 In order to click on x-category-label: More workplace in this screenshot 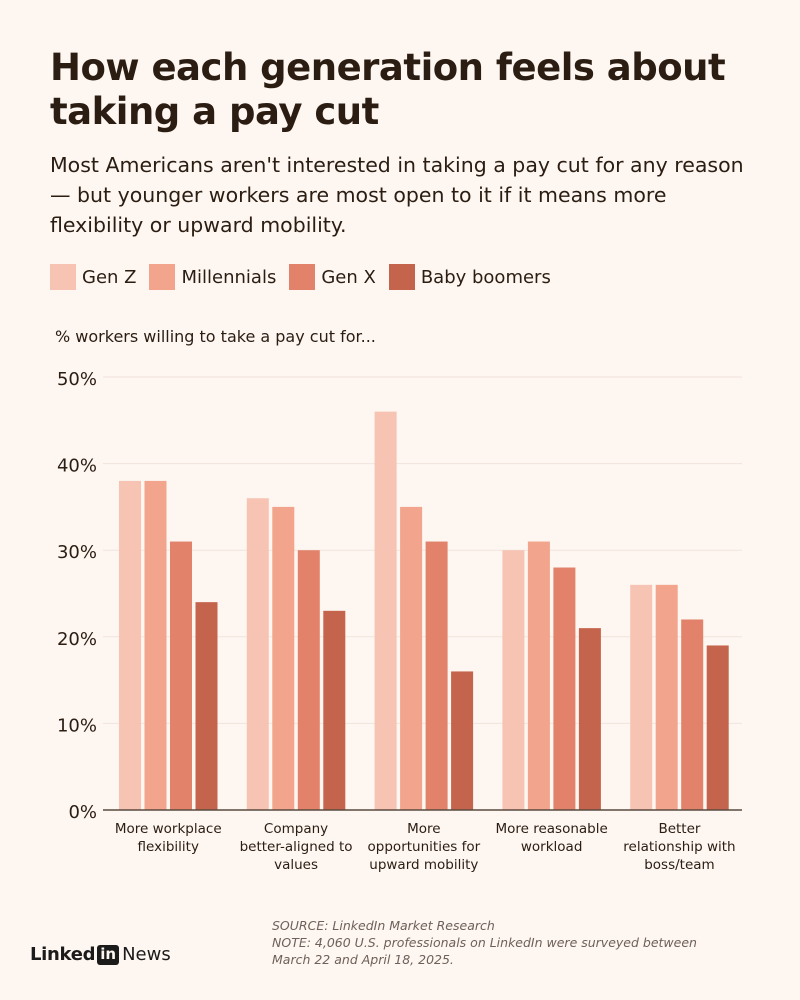, I will do `click(168, 829)`.